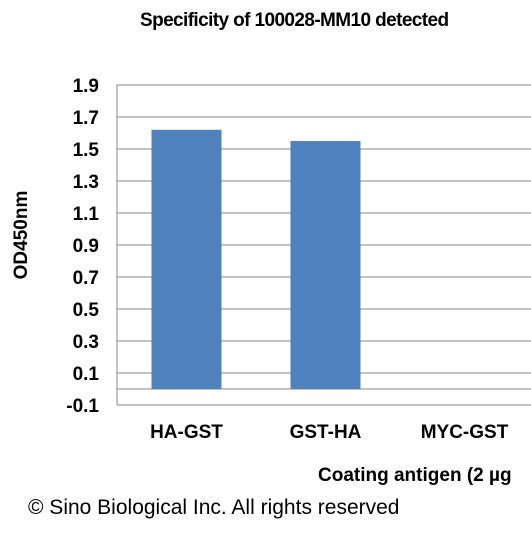  Describe the element at coordinates (86, 374) in the screenshot. I see `y-tick-label: 0.1` at that location.